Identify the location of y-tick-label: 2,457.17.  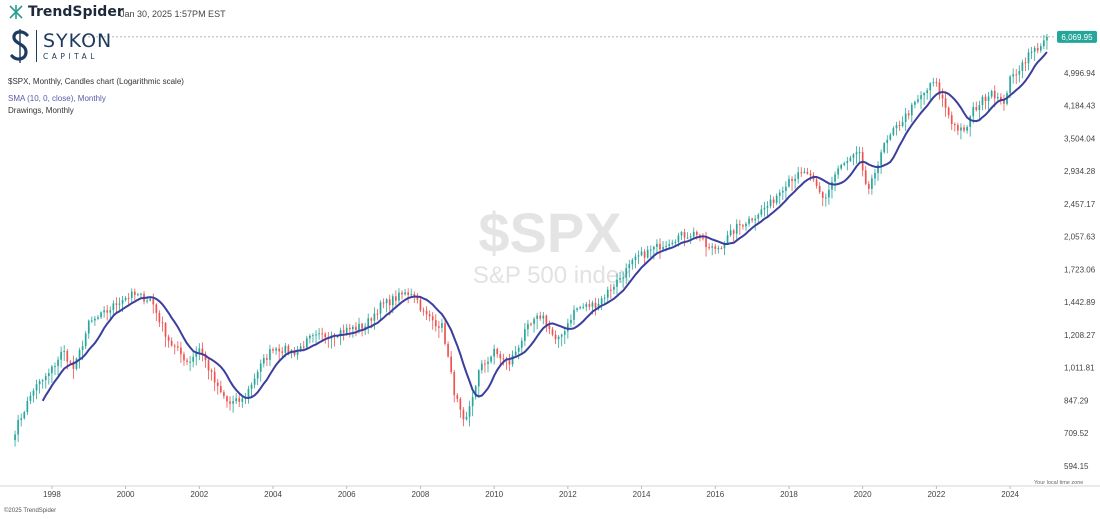
(1080, 204).